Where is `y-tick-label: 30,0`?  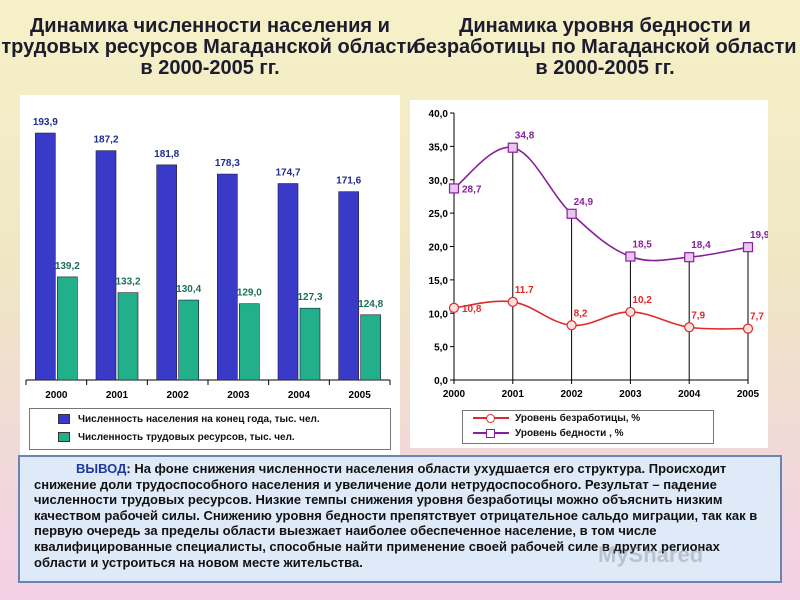 y-tick-label: 30,0 is located at coordinates (439, 181).